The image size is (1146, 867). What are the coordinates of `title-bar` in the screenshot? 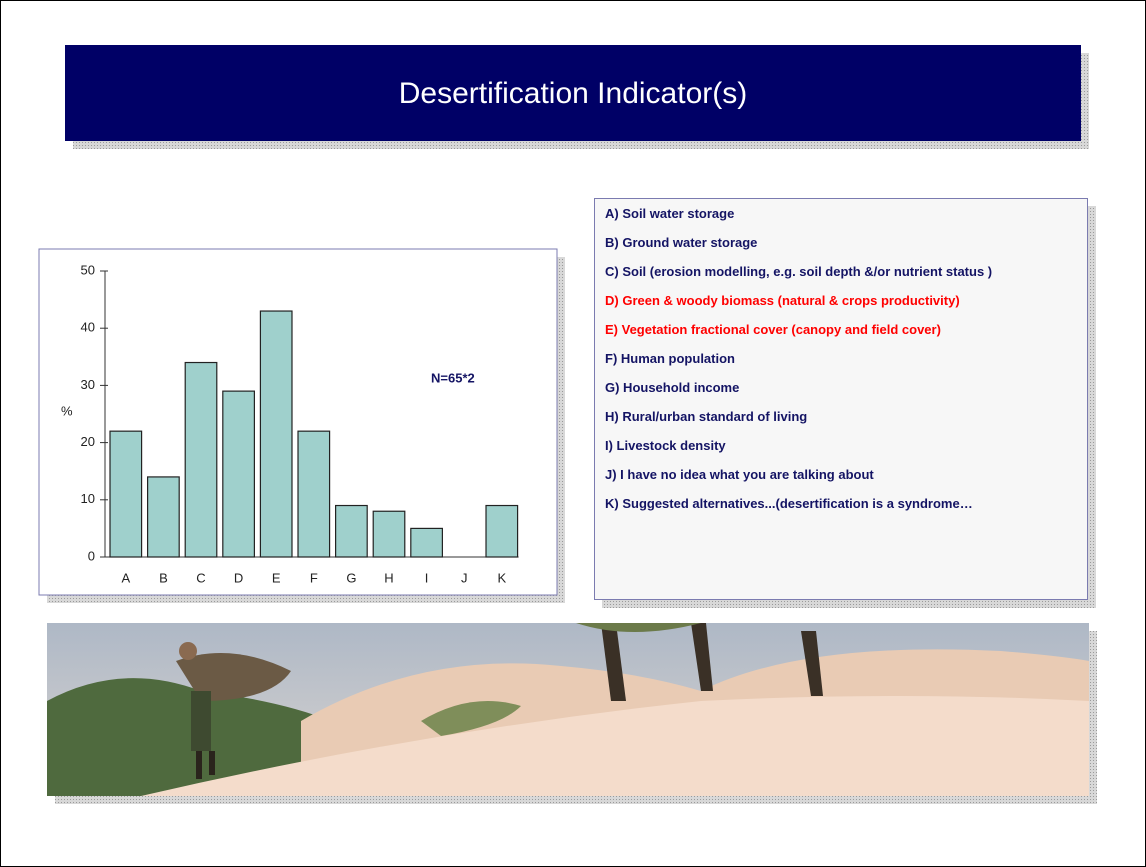 It's located at (573, 93).